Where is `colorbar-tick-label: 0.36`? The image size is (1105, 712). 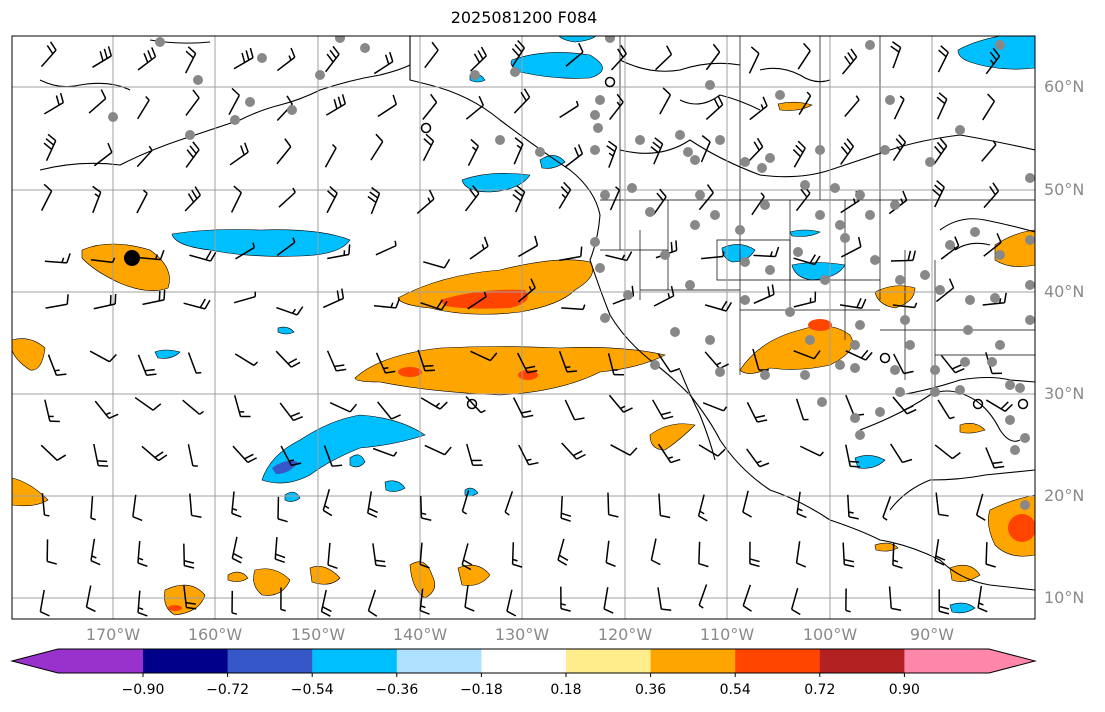
colorbar-tick-label: 0.36 is located at coordinates (651, 690).